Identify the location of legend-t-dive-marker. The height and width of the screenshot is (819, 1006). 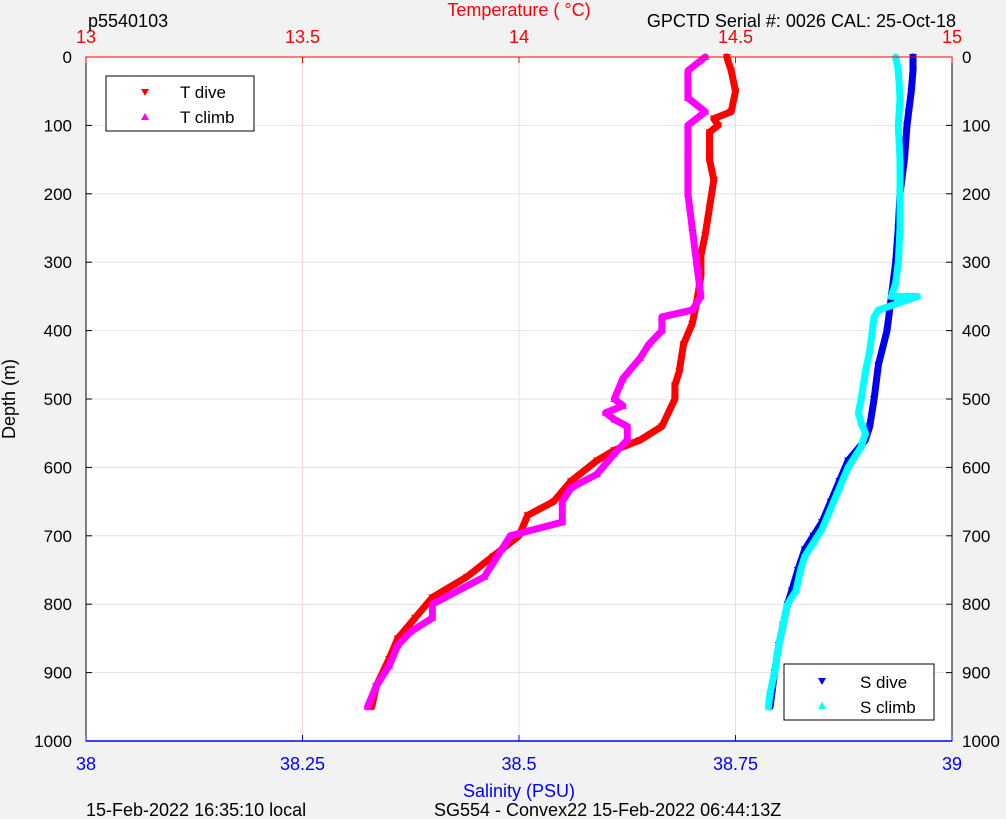
(145, 92).